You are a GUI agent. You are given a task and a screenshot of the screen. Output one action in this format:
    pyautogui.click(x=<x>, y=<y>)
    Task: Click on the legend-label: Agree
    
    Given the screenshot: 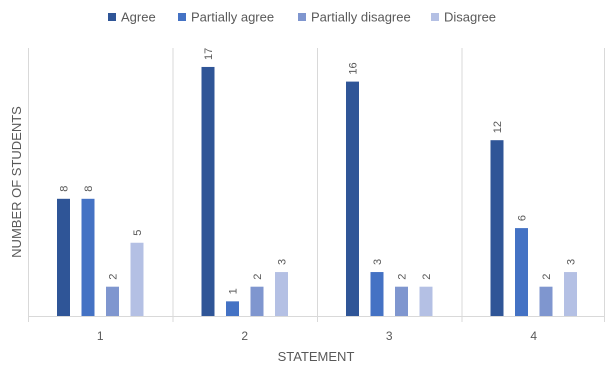 What is the action you would take?
    pyautogui.click(x=138, y=17)
    